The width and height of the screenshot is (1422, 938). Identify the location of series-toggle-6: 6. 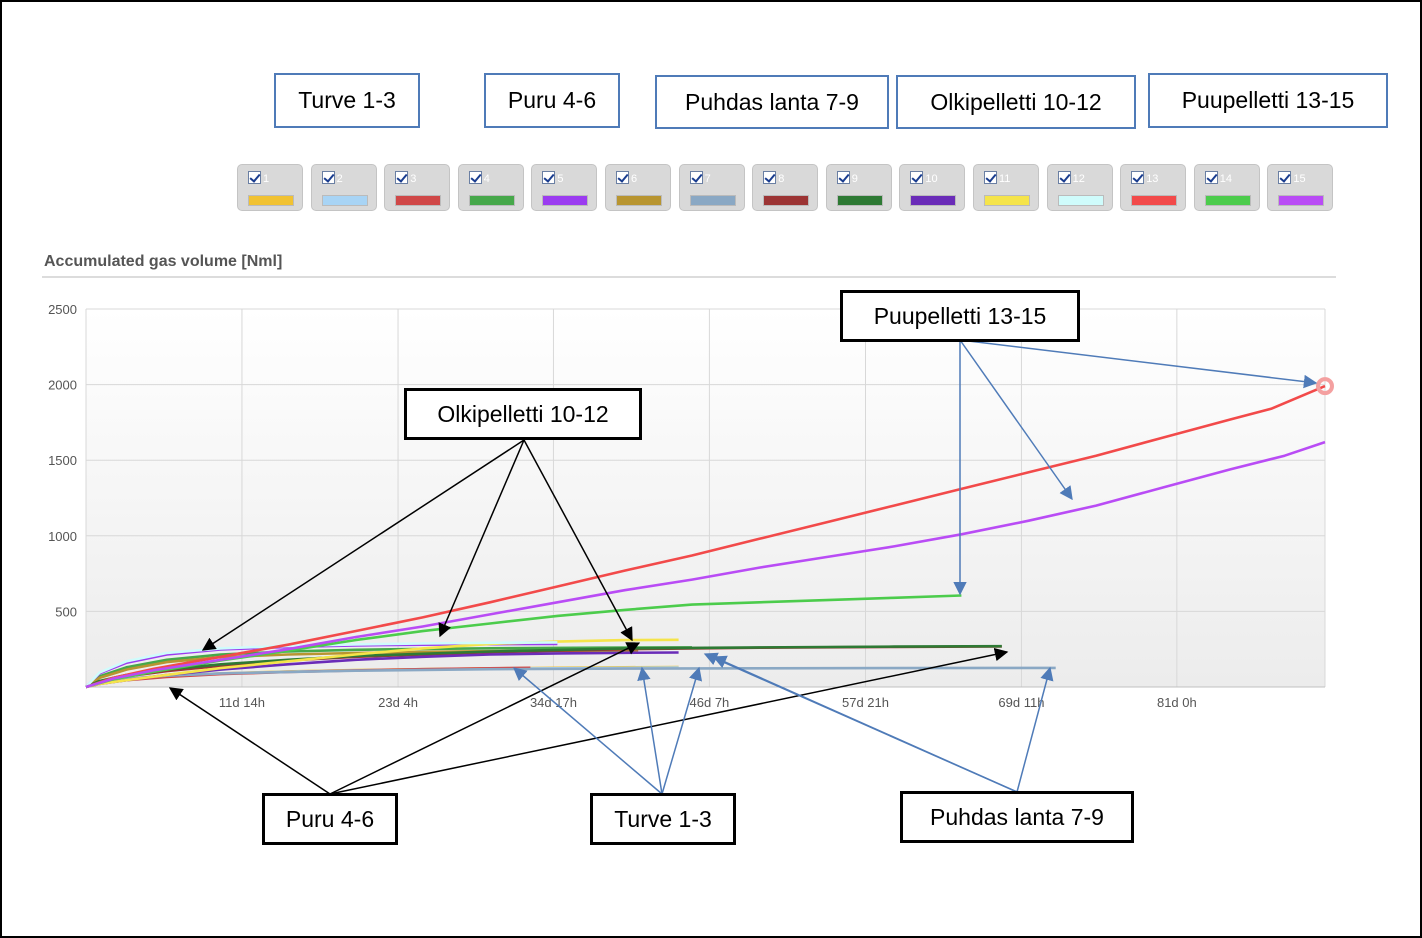
(638, 187).